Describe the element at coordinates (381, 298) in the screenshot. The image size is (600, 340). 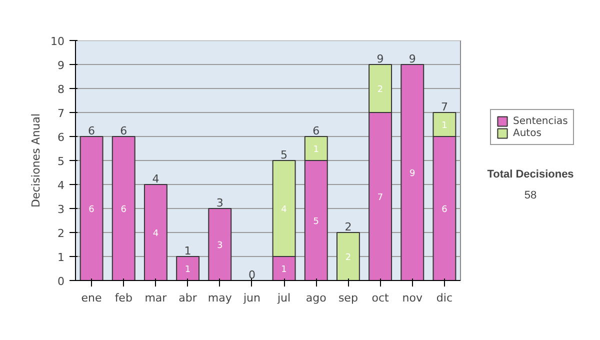
I see `x-tick-label: oct` at that location.